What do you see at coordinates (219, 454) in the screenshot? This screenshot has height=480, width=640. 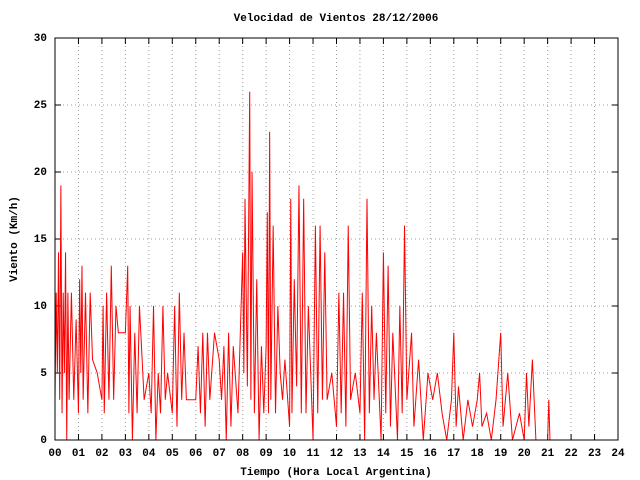 I see `x-tick-label: 07` at bounding box center [219, 454].